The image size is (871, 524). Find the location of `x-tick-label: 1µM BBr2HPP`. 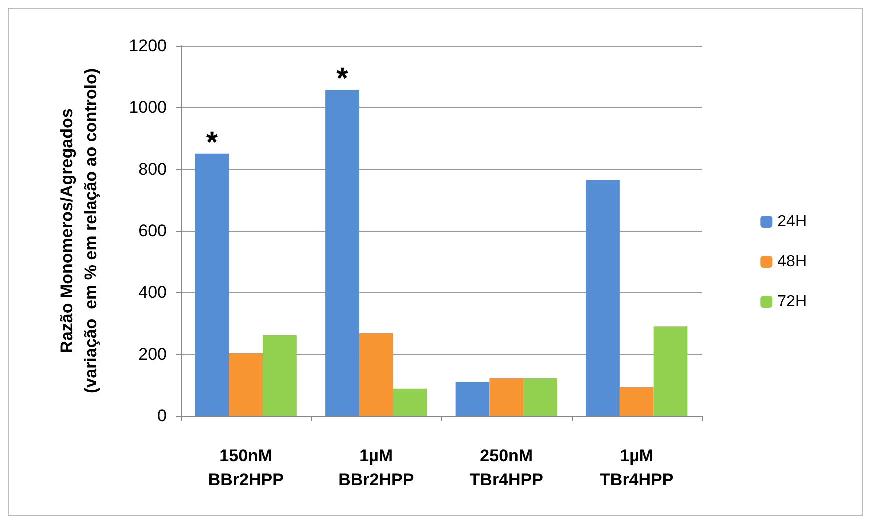

x-tick-label: 1µM BBr2HPP is located at coordinates (376, 468).